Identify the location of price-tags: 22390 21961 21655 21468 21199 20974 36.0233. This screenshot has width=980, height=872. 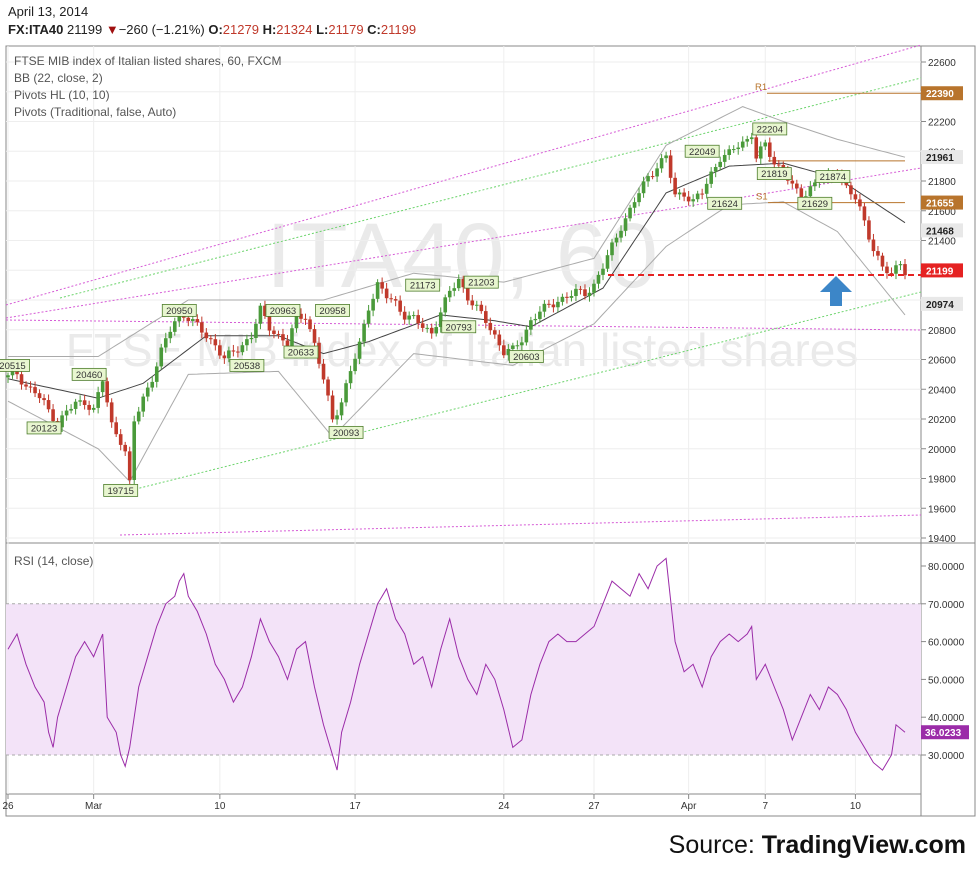
(945, 413).